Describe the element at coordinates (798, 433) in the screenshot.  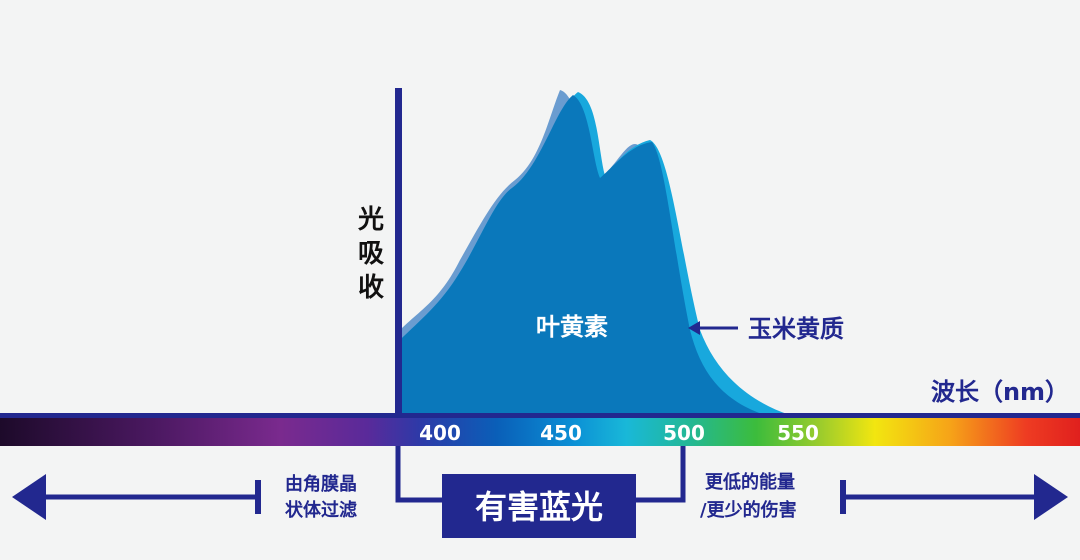
I see `tick-label-550: 550` at that location.